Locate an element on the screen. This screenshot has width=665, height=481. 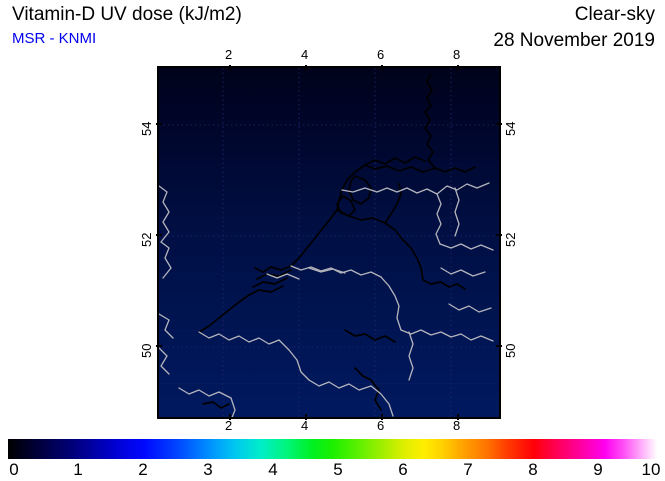
colorbar-label-4: 4 is located at coordinates (273, 469).